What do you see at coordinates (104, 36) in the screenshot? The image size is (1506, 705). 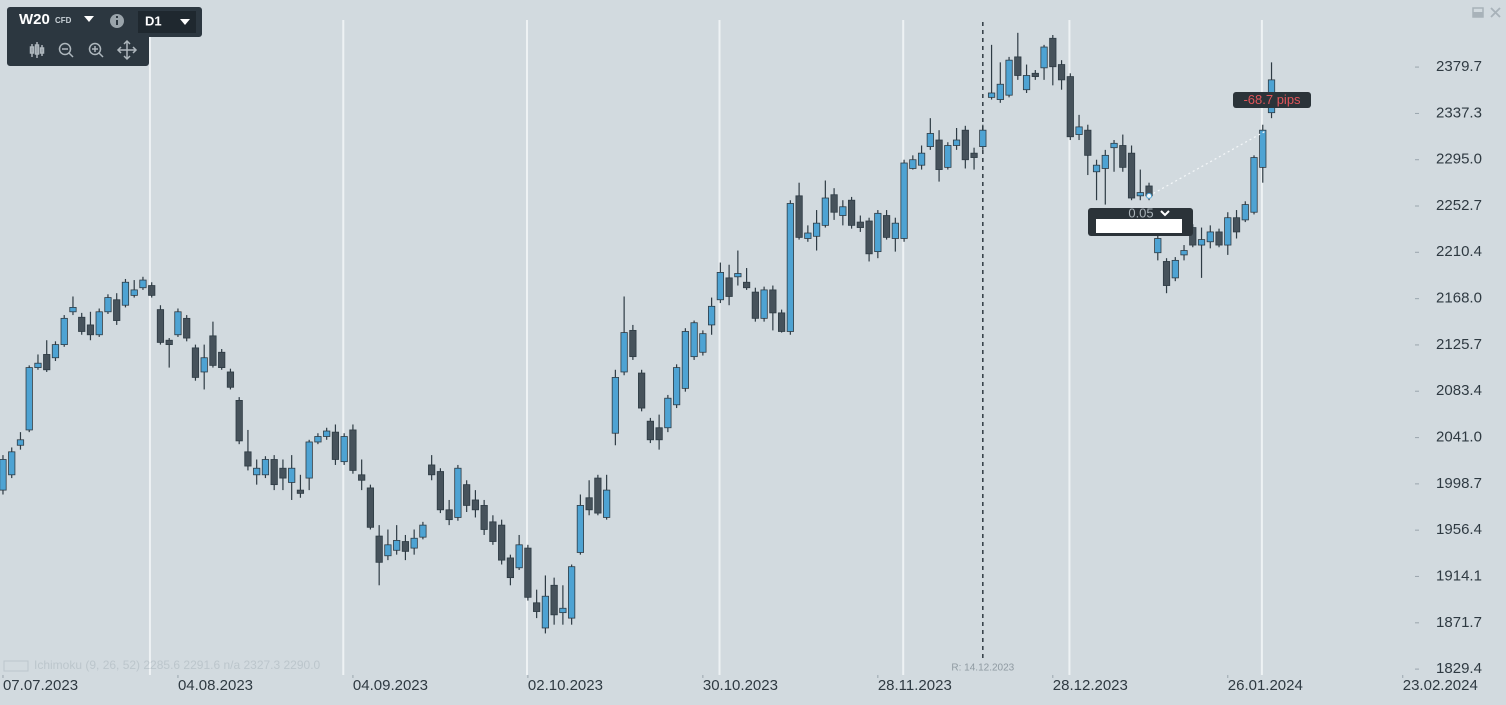 I see `toolbar: W20 CFD D1` at bounding box center [104, 36].